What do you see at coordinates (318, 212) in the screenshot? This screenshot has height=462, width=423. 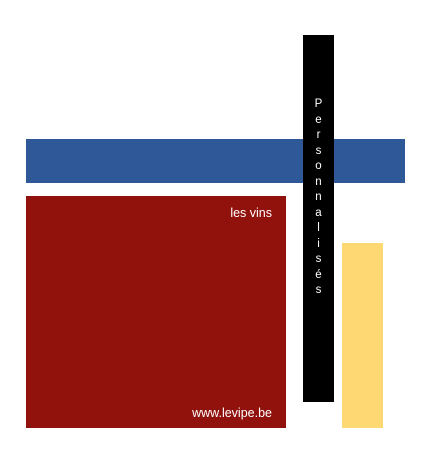 I see `vertical-word-letter: a` at bounding box center [318, 212].